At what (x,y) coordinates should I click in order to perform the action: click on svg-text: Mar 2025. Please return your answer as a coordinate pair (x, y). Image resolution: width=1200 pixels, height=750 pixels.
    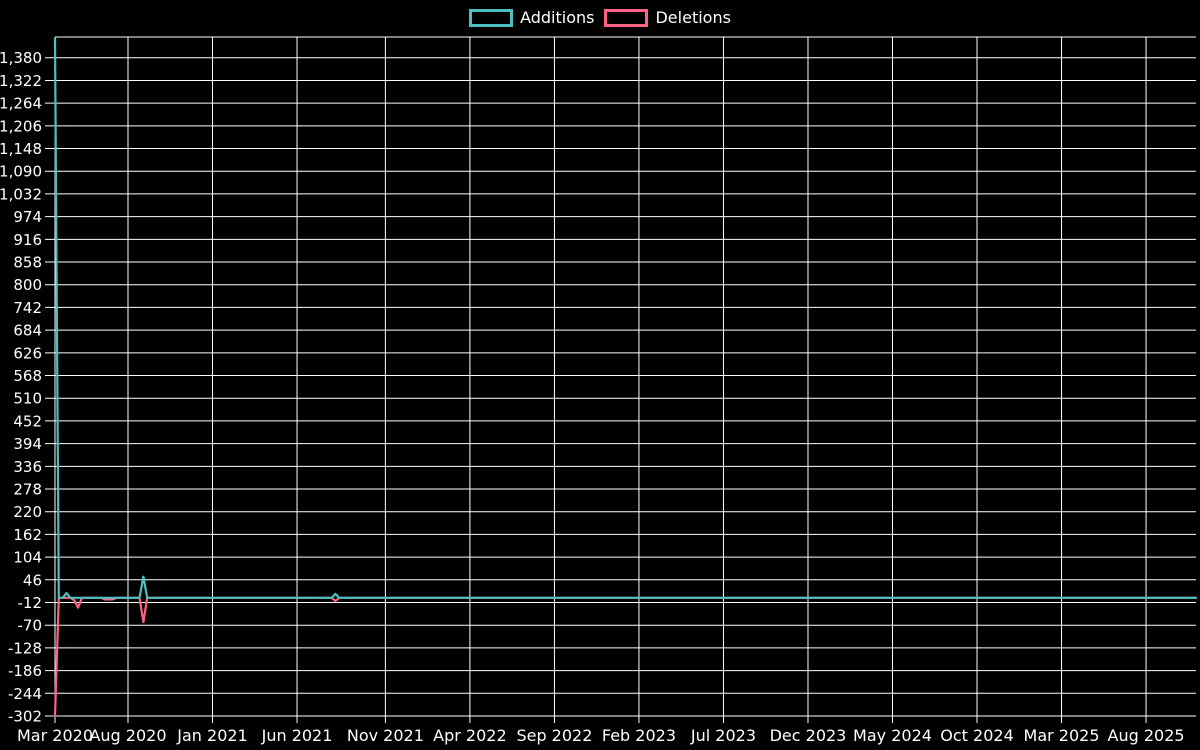
    Looking at the image, I should click on (1062, 735).